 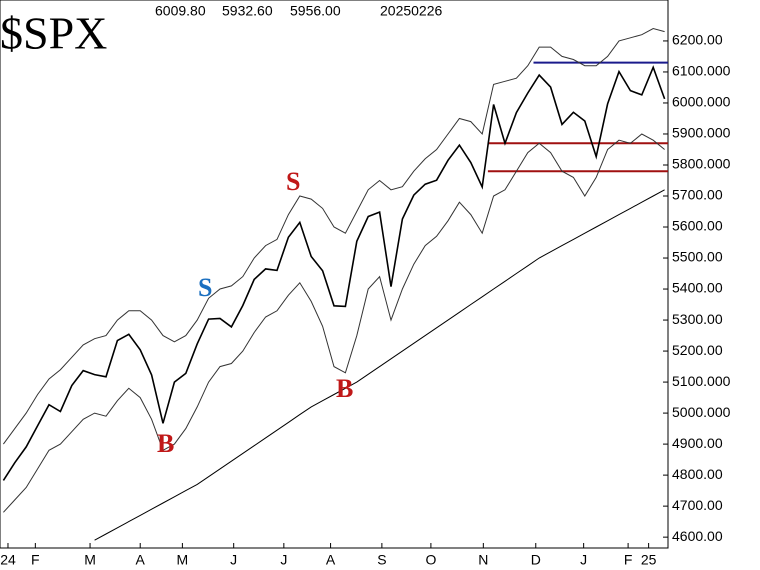 I want to click on y-tick-label: 5700.00, so click(x=697, y=195).